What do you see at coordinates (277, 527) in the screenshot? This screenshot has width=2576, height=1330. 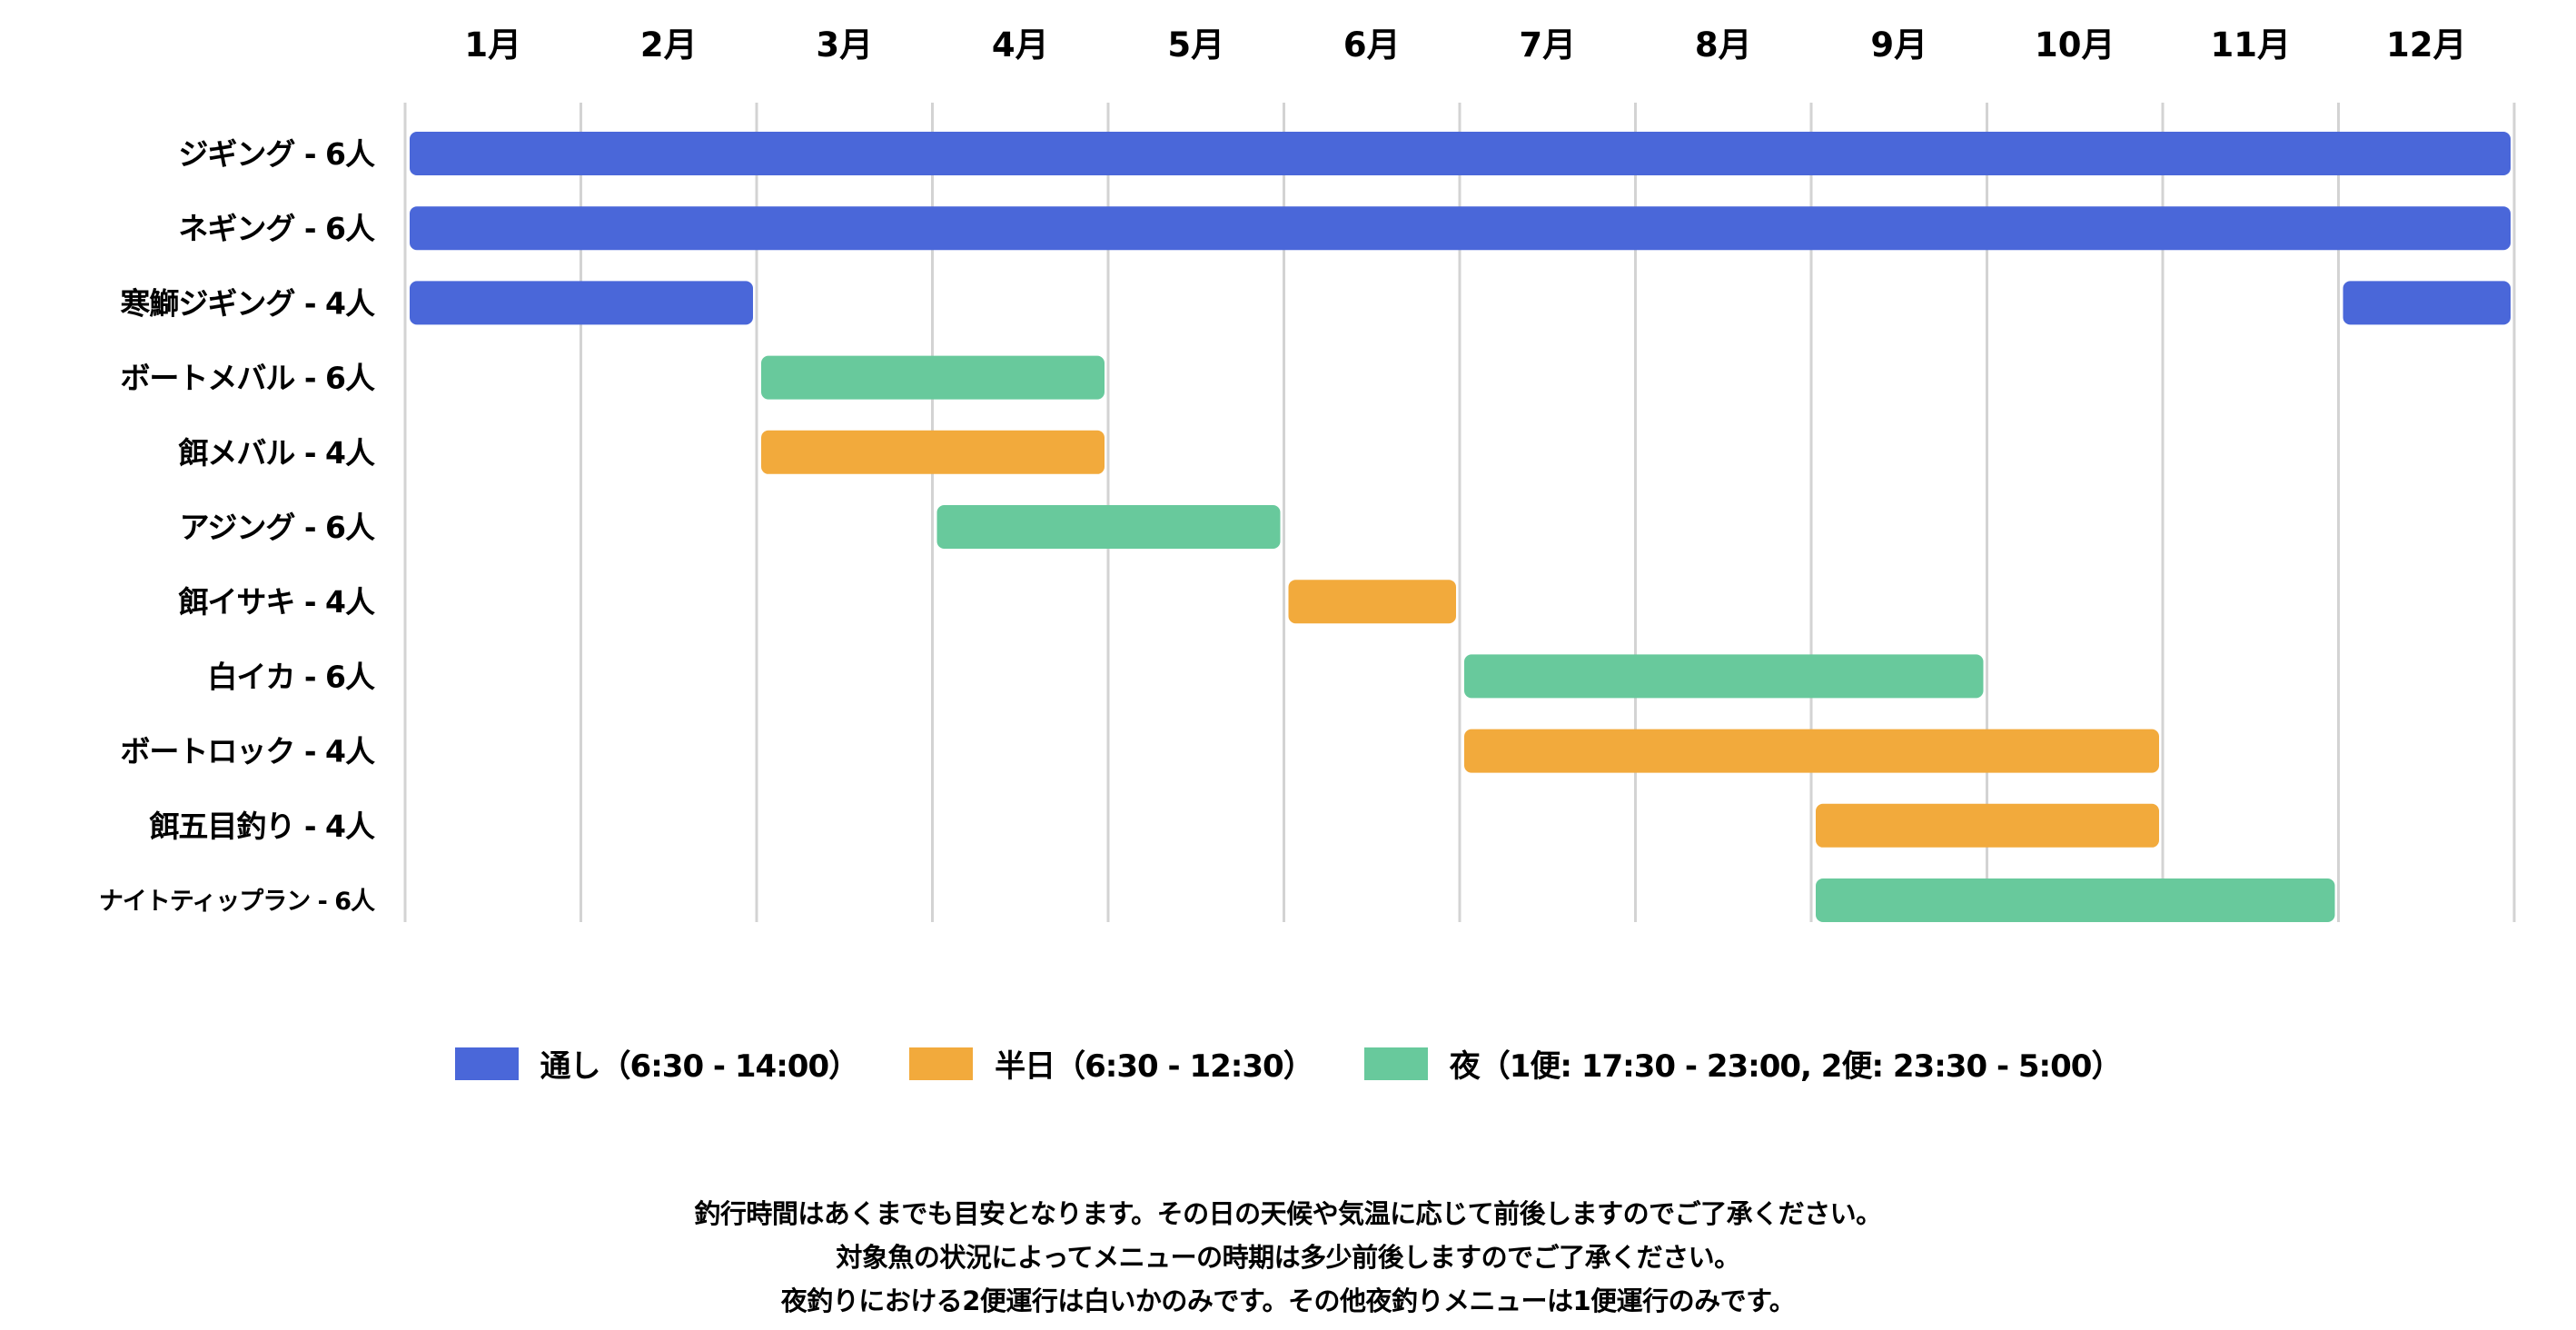 I see `row-label: アジング - 6人` at bounding box center [277, 527].